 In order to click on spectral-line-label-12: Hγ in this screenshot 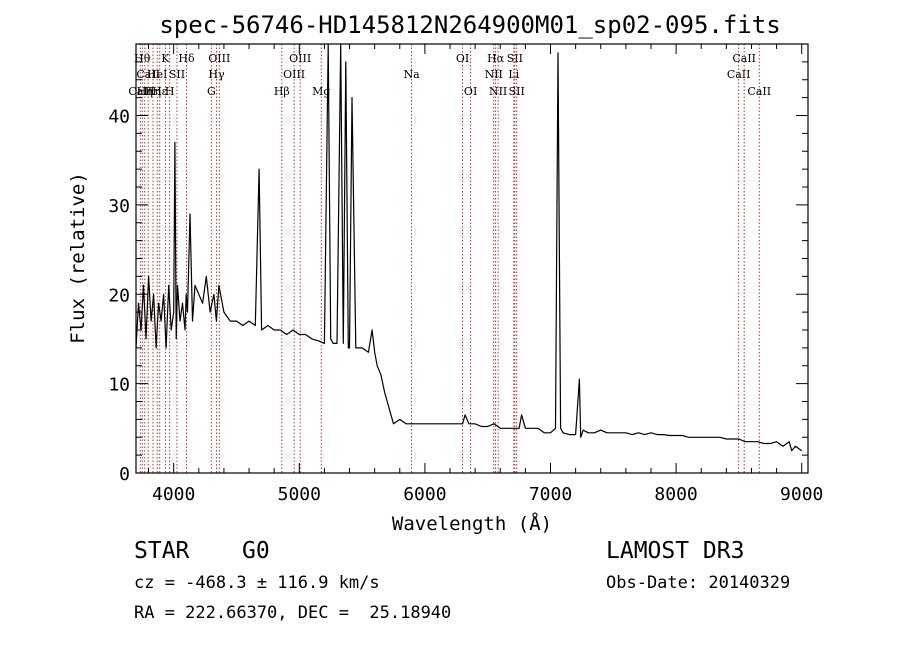, I will do `click(216, 74)`.